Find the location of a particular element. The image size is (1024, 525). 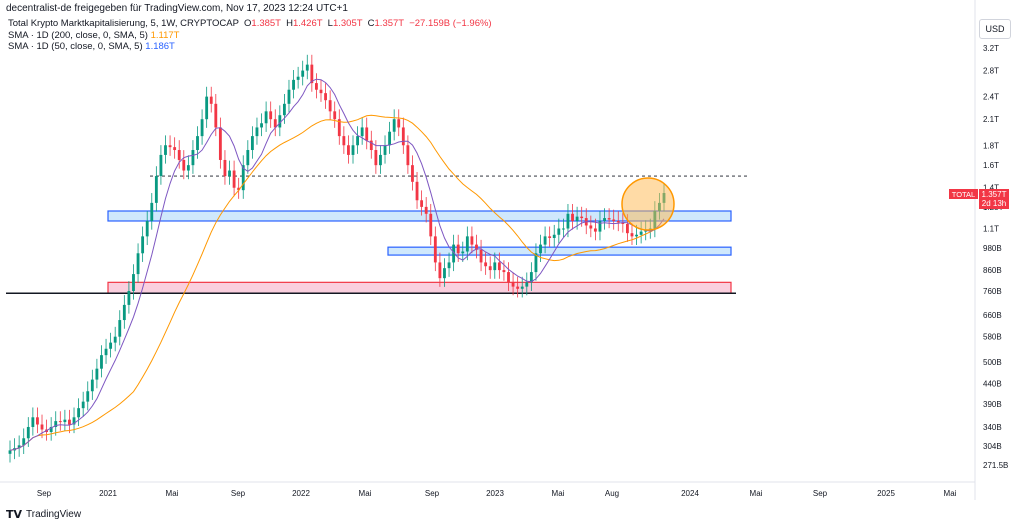

y-tick-label: 1.8T is located at coordinates (991, 145).